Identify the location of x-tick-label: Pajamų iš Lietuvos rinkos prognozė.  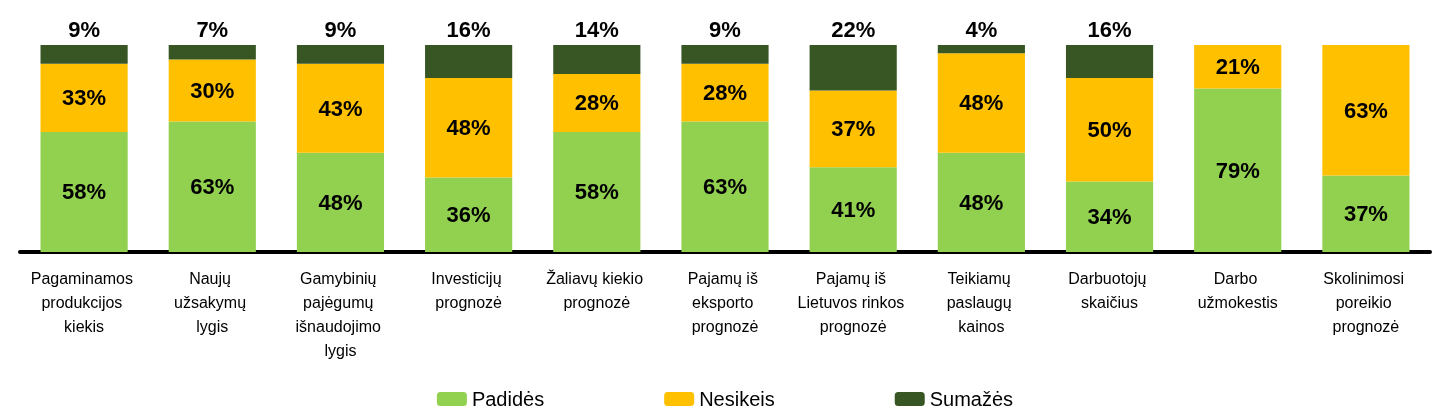
(853, 302).